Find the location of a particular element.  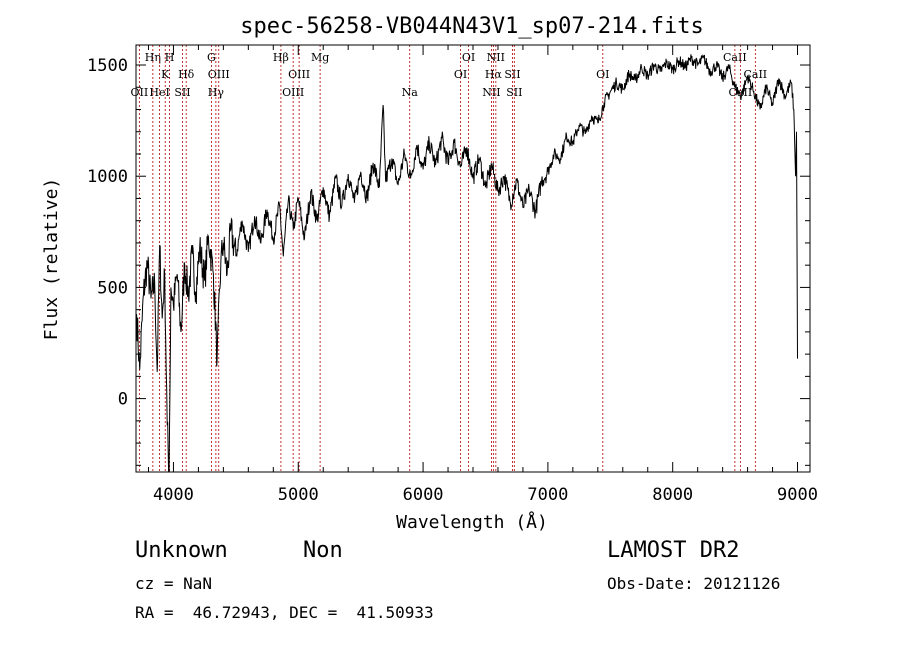

line-marker-label: Hγ is located at coordinates (216, 92).